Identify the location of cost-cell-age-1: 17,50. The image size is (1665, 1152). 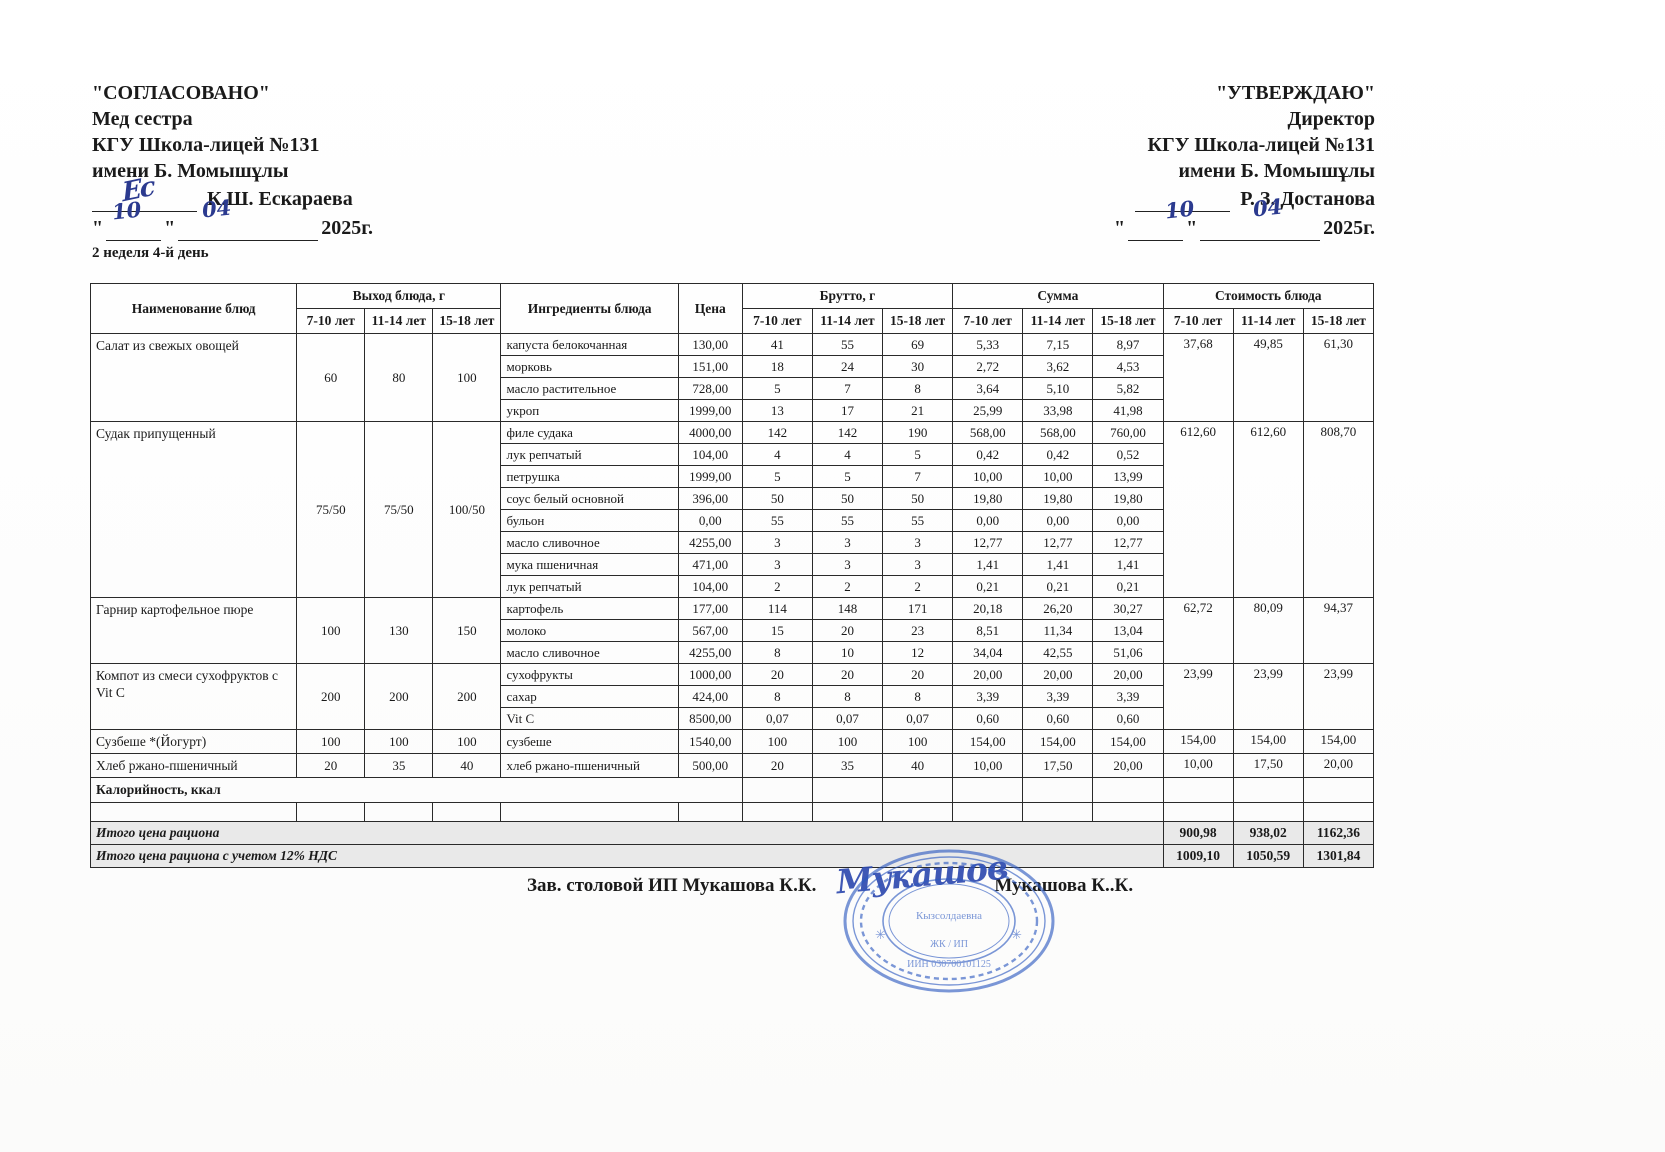
(1268, 765).